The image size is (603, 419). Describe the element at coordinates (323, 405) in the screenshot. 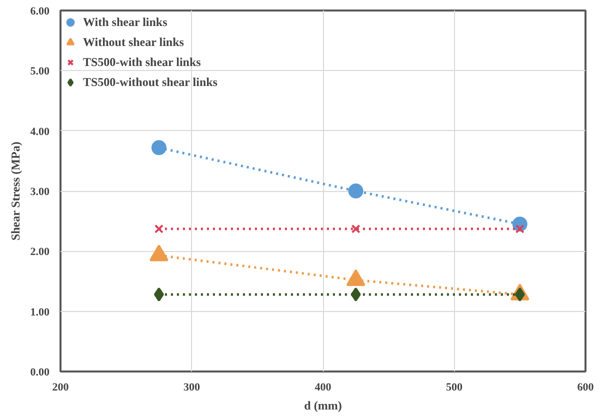

I see `x-axis-title: d (mm)` at that location.